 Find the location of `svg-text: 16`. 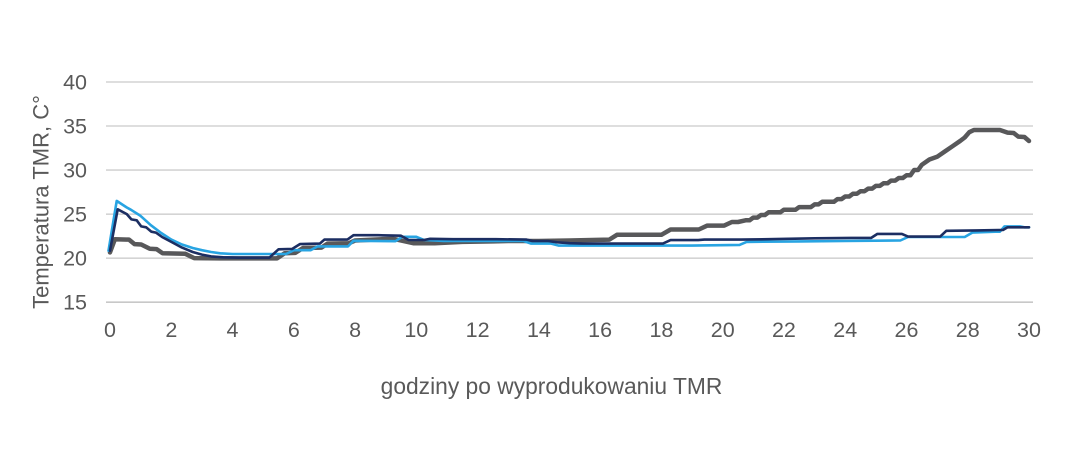

svg-text: 16 is located at coordinates (600, 330).